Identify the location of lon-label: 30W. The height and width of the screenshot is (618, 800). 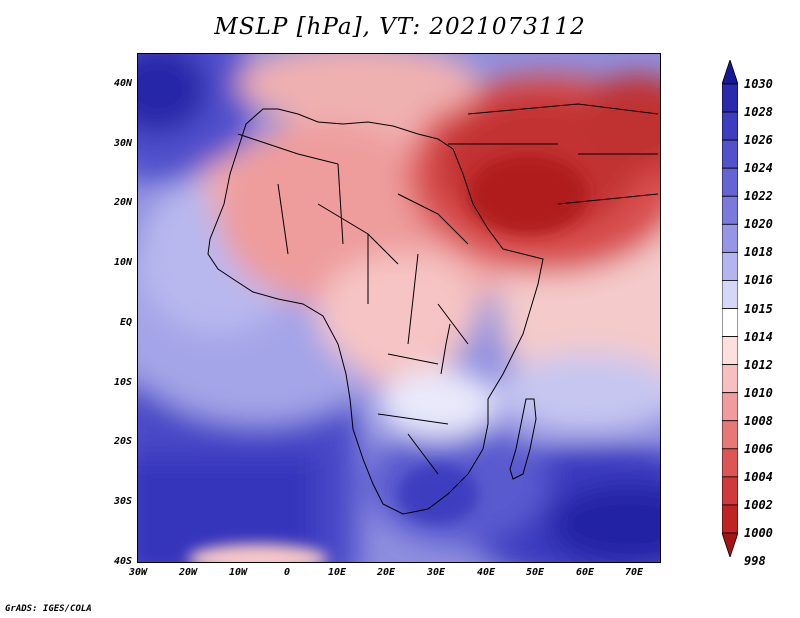
(138, 572).